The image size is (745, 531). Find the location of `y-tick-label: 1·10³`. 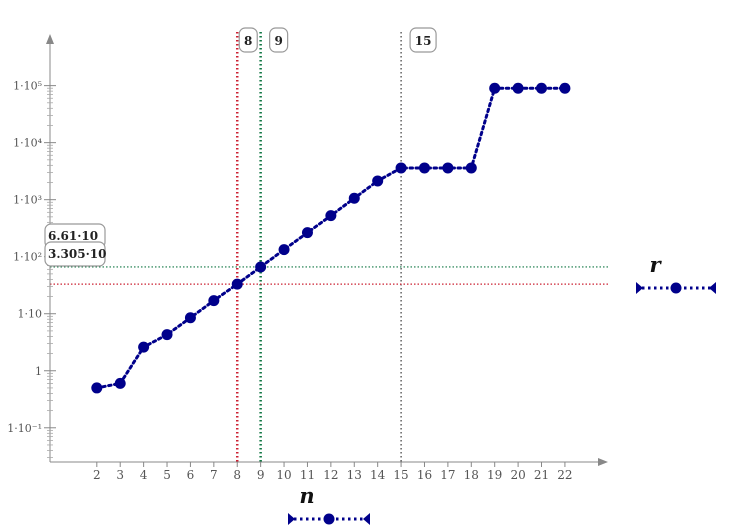

y-tick-label: 1·10³ is located at coordinates (27, 200).